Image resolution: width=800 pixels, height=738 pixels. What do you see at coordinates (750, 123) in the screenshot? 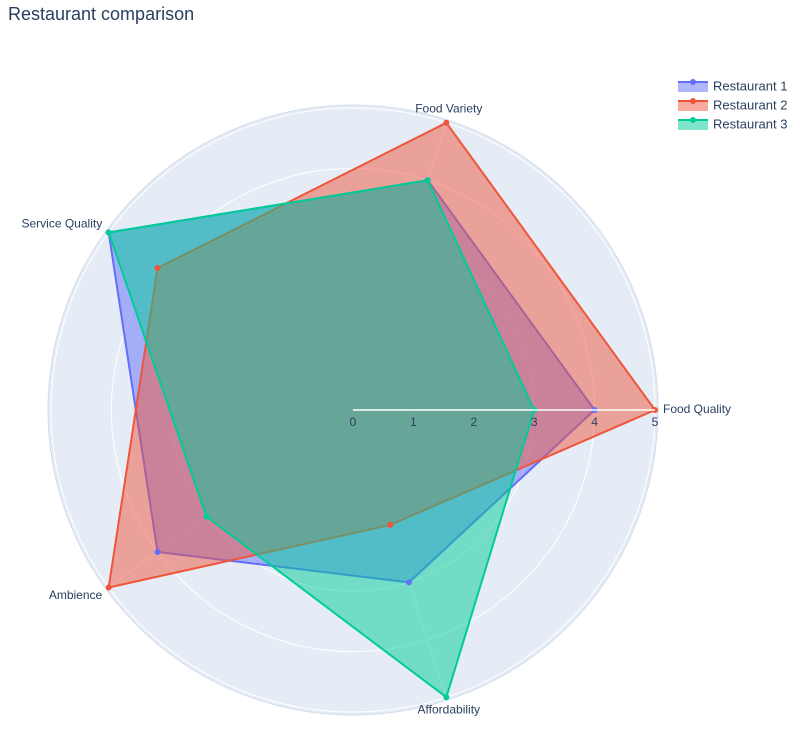
I see `legend-label: Restaurant 3` at bounding box center [750, 123].